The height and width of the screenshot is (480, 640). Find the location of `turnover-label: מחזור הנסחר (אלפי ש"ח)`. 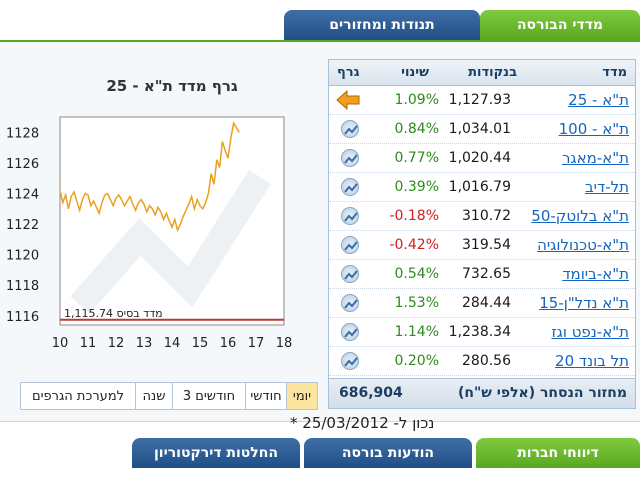

turnover-label: מחזור הנסחר (אלפי ש"ח) is located at coordinates (542, 393).